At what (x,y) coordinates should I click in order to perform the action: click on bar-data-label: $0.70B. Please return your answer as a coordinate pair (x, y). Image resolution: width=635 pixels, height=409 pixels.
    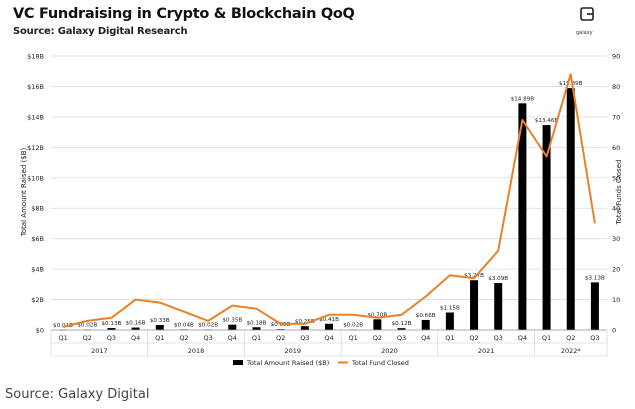
    Looking at the image, I should click on (377, 315).